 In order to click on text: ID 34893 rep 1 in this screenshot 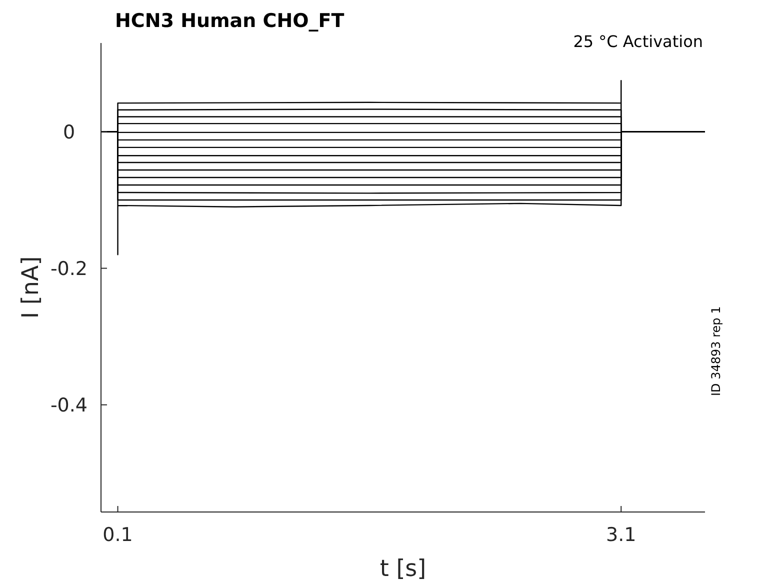, I will do `click(716, 351)`.